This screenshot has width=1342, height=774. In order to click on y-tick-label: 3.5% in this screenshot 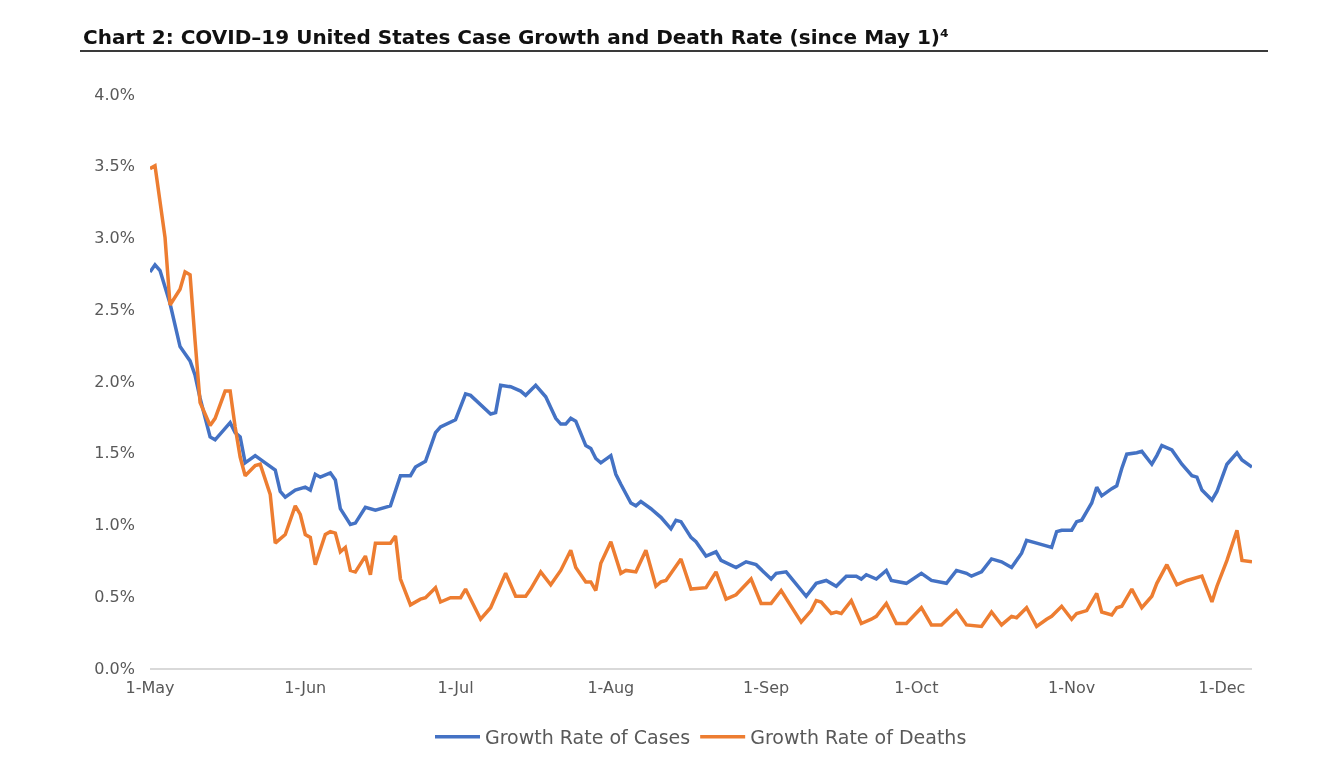, I will do `click(114, 166)`.